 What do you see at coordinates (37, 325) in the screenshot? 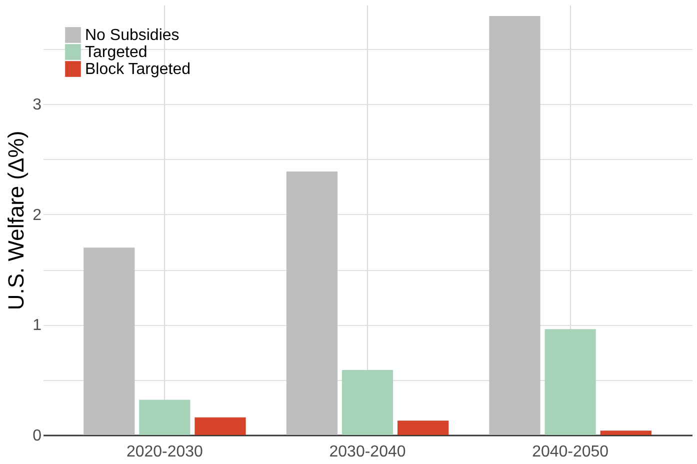
I see `y-tick-label: 1` at bounding box center [37, 325].